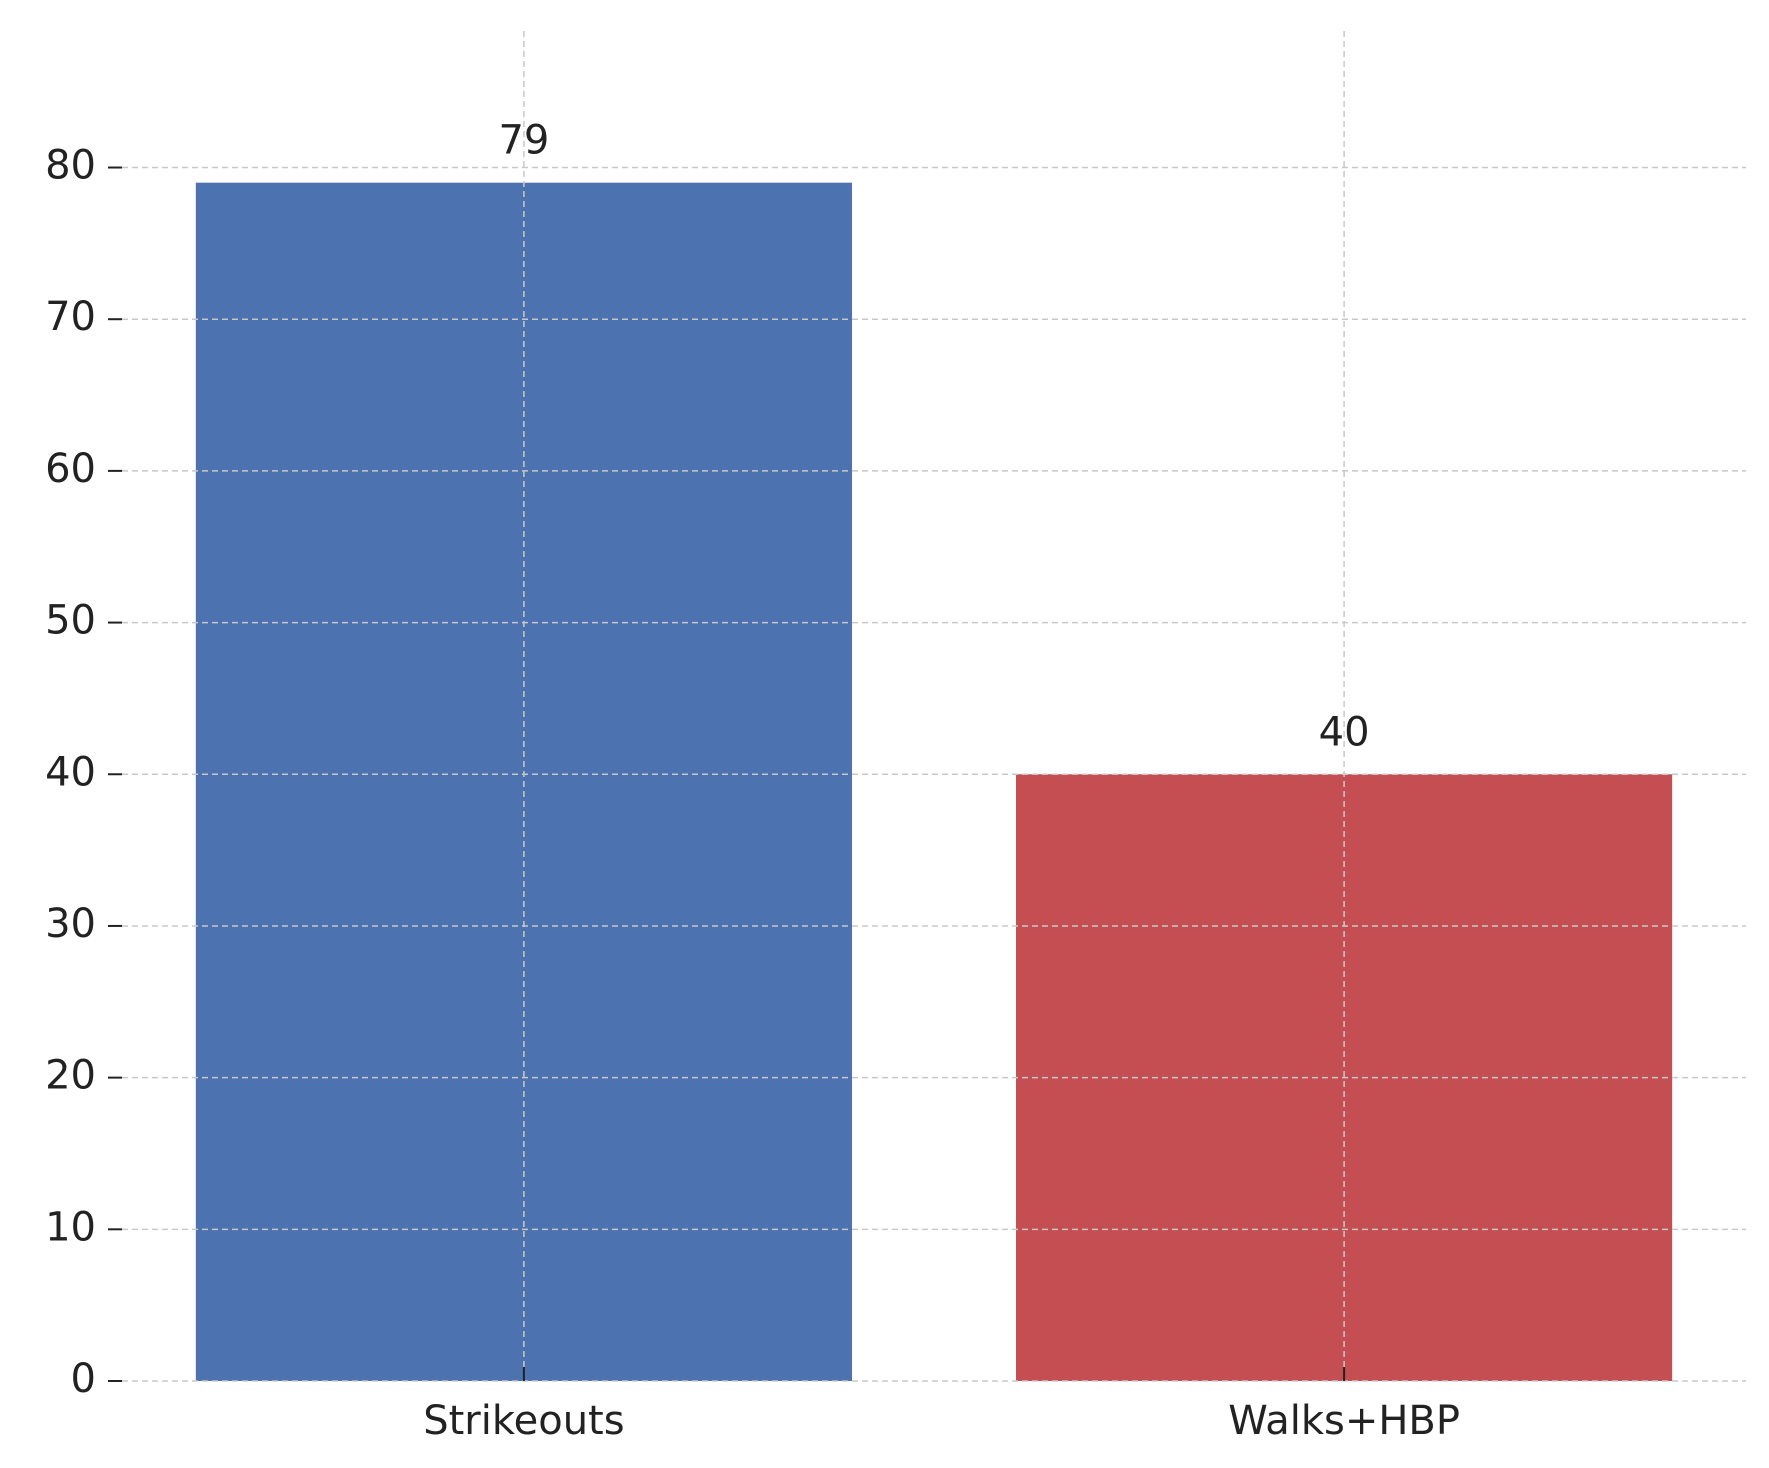  I want to click on x-tick-label: Strikeouts, so click(523, 1421).